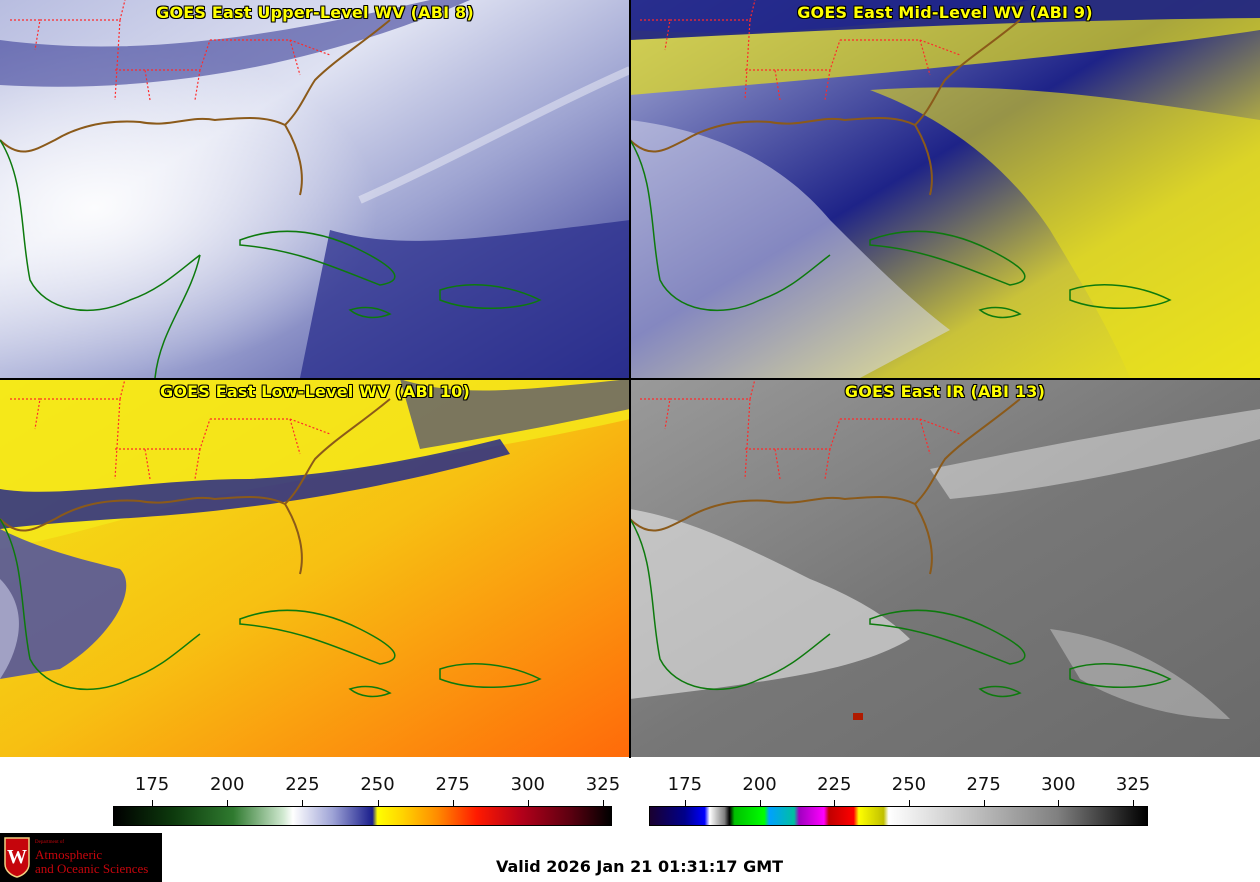 Image resolution: width=1260 pixels, height=882 pixels. Describe the element at coordinates (302, 784) in the screenshot. I see `wv_scale-tick-label: 225` at that location.